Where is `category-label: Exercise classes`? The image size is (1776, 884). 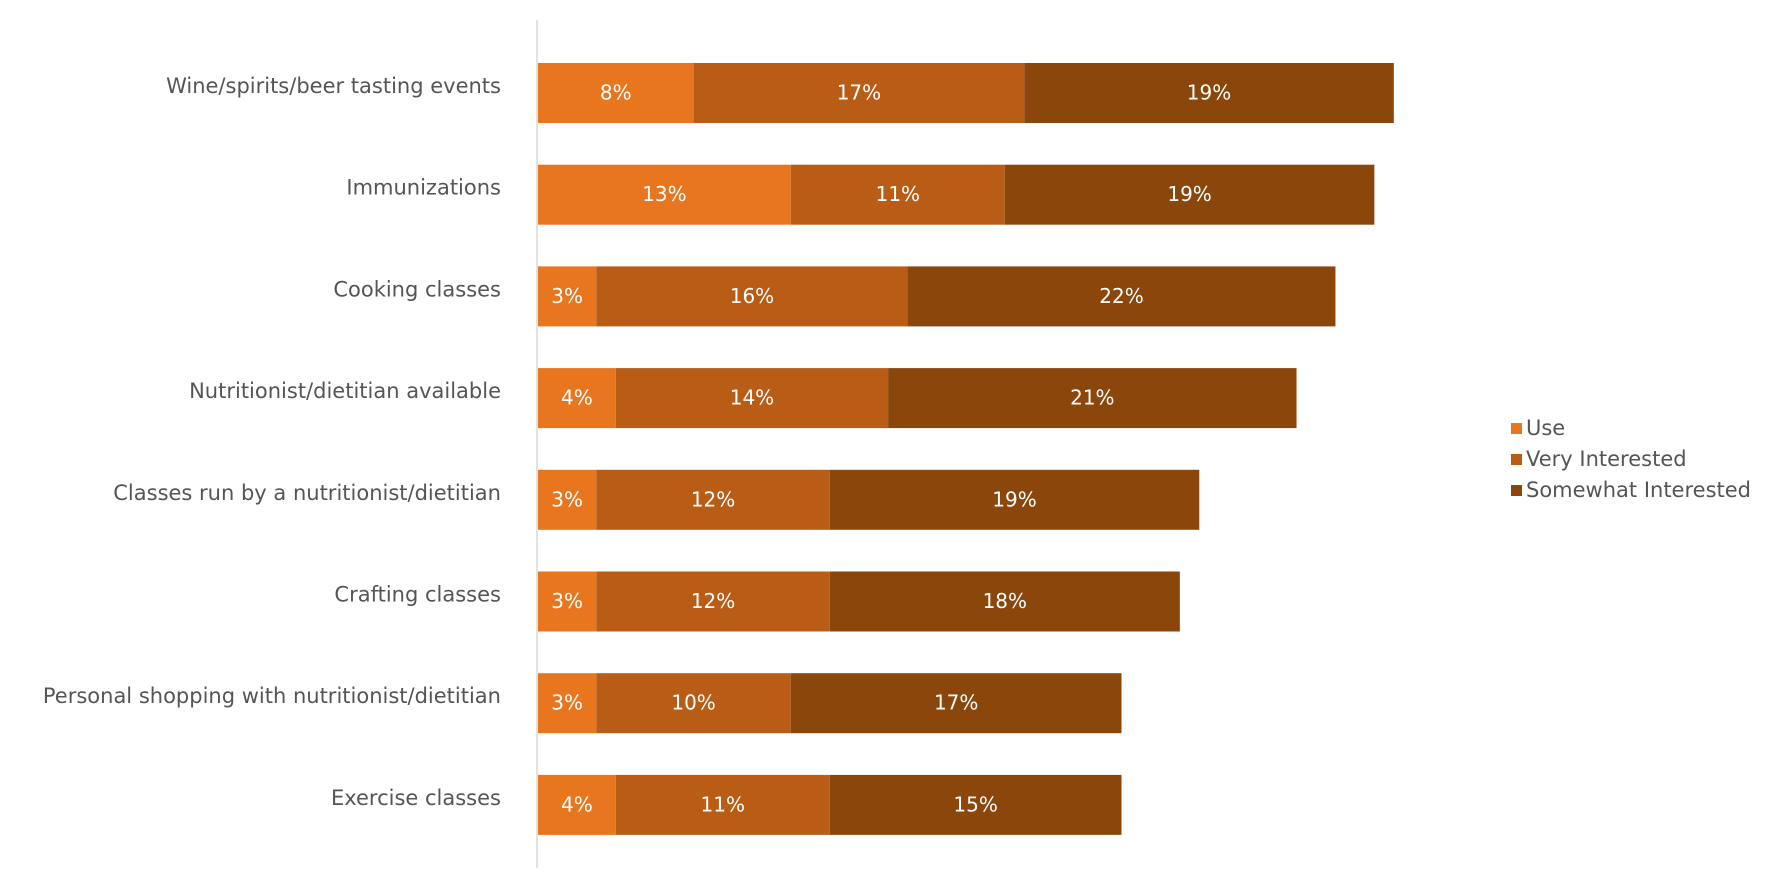 category-label: Exercise classes is located at coordinates (416, 798).